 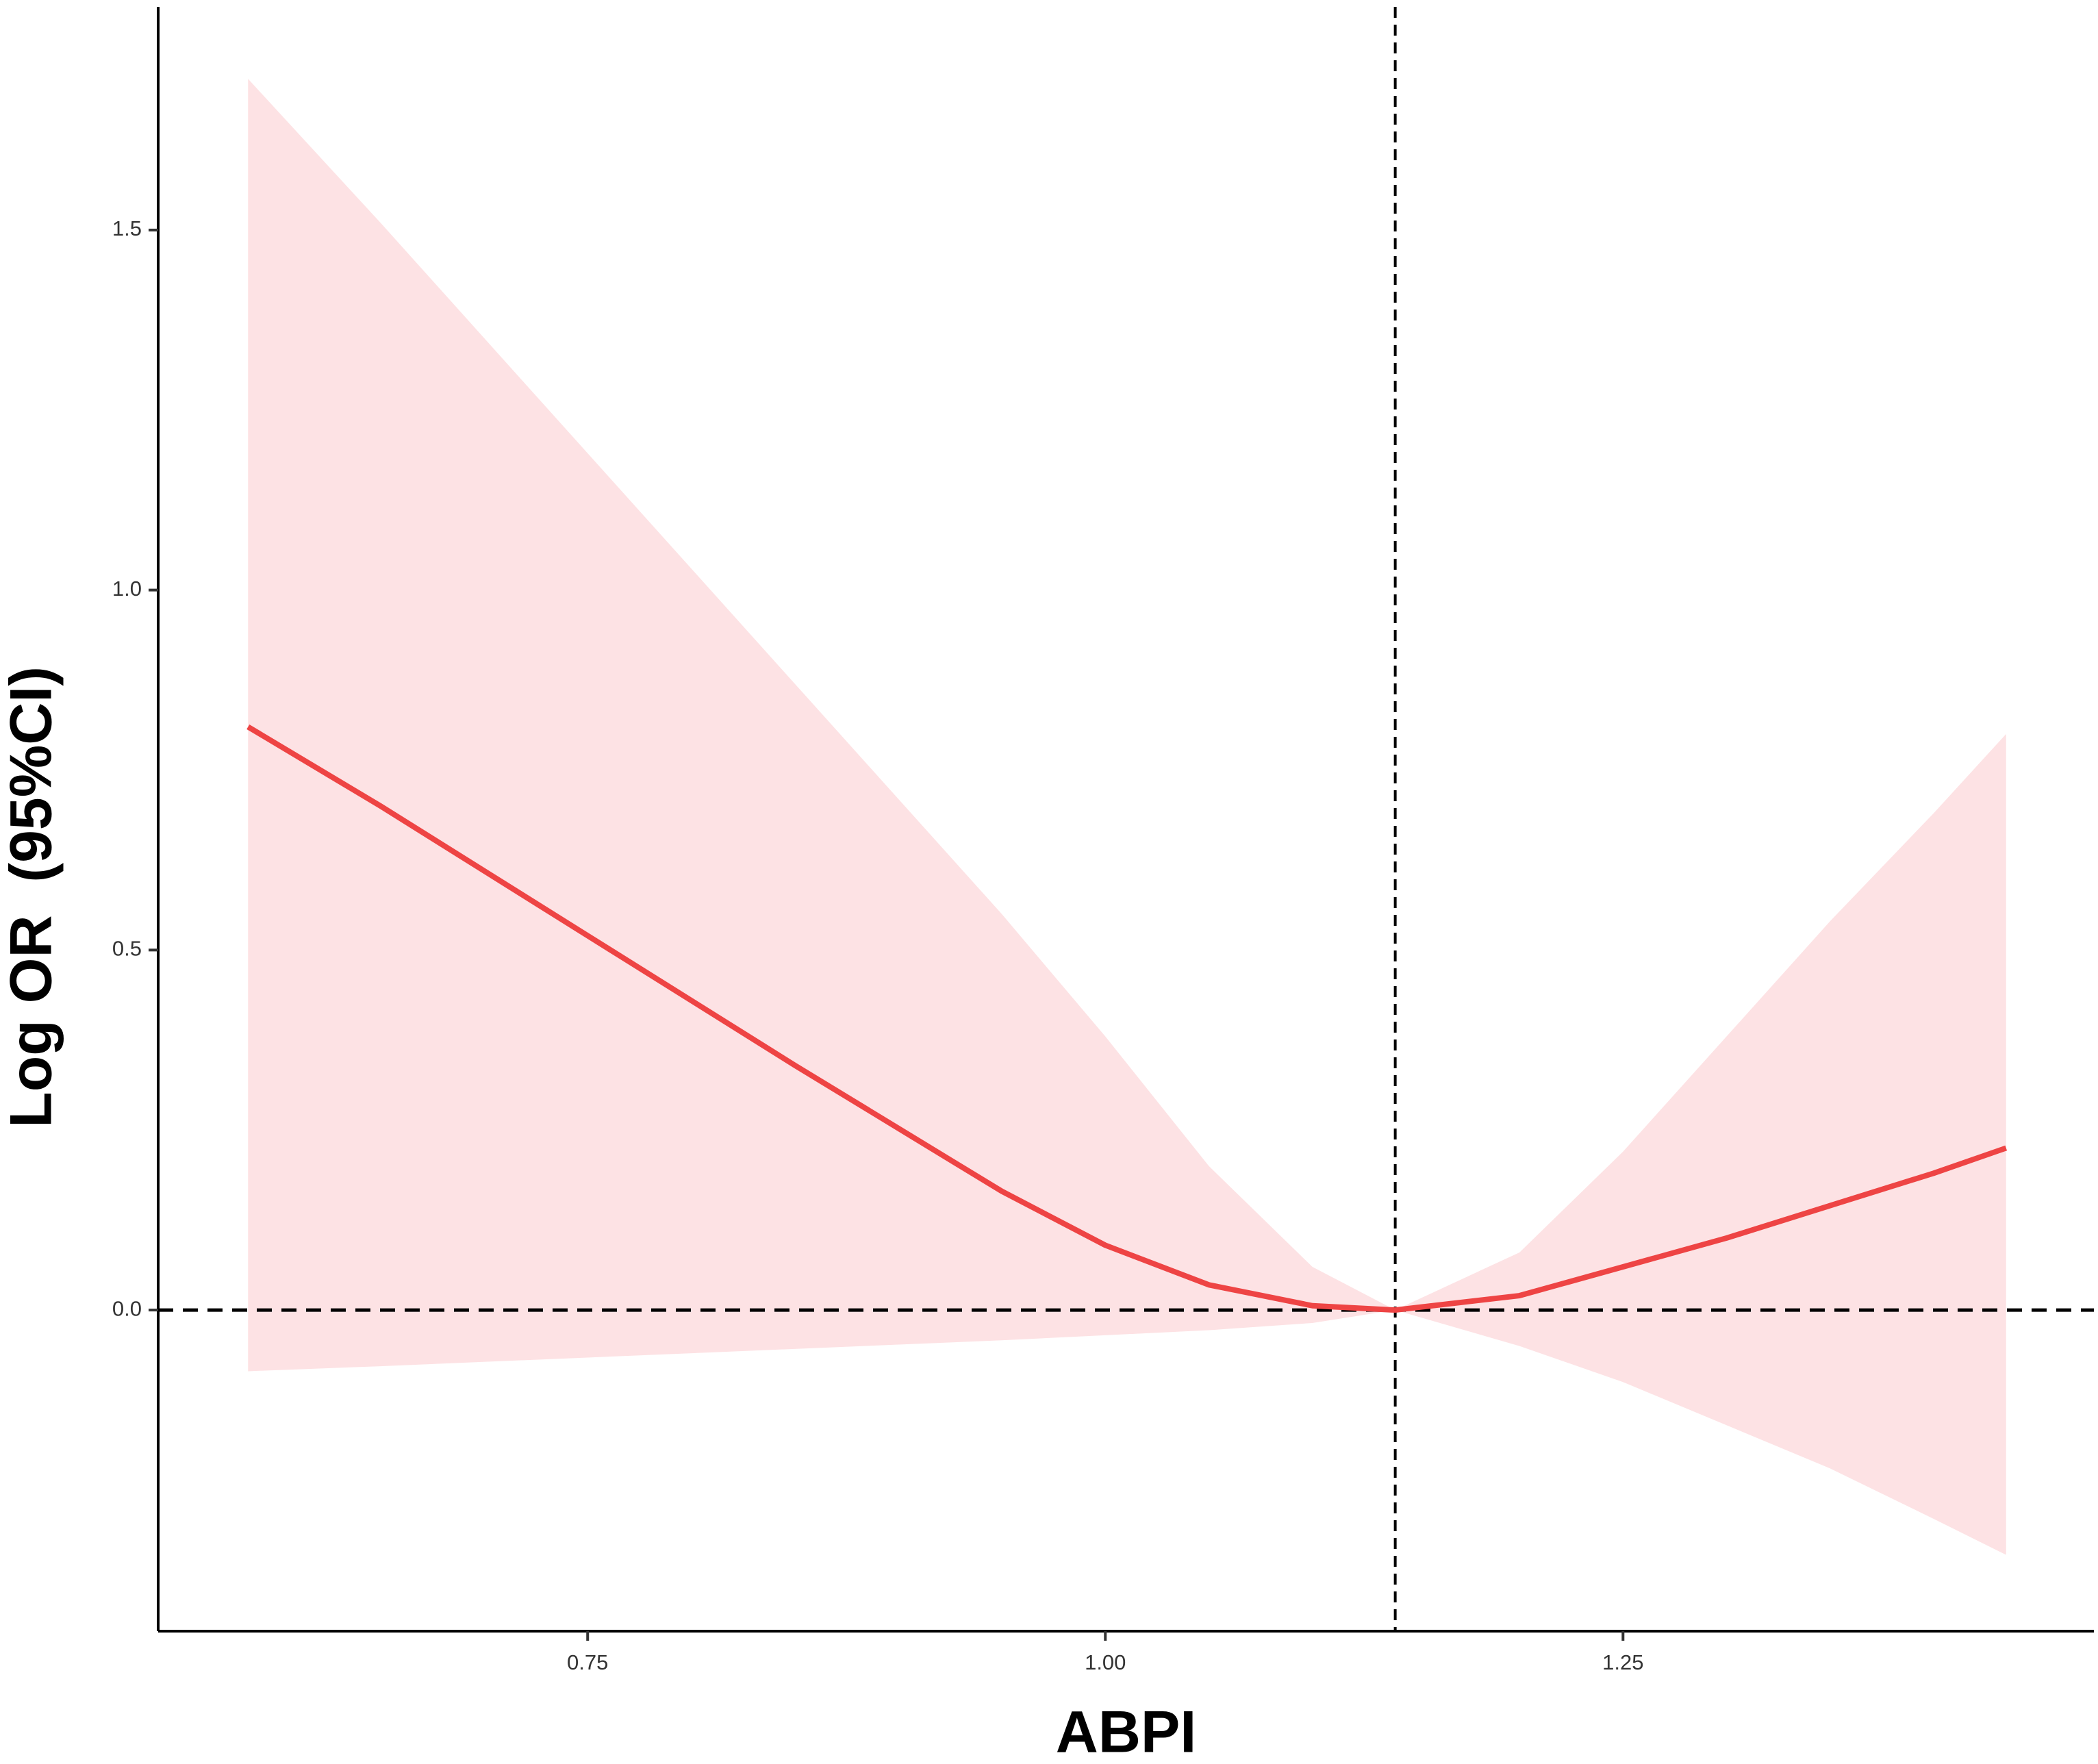 What do you see at coordinates (127, 1308) in the screenshot?
I see `y-tick-label: 0.0` at bounding box center [127, 1308].